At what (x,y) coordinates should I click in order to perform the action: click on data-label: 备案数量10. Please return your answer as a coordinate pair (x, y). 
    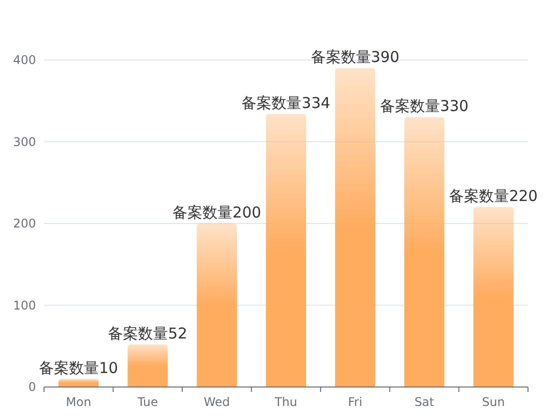
    Looking at the image, I should click on (78, 367).